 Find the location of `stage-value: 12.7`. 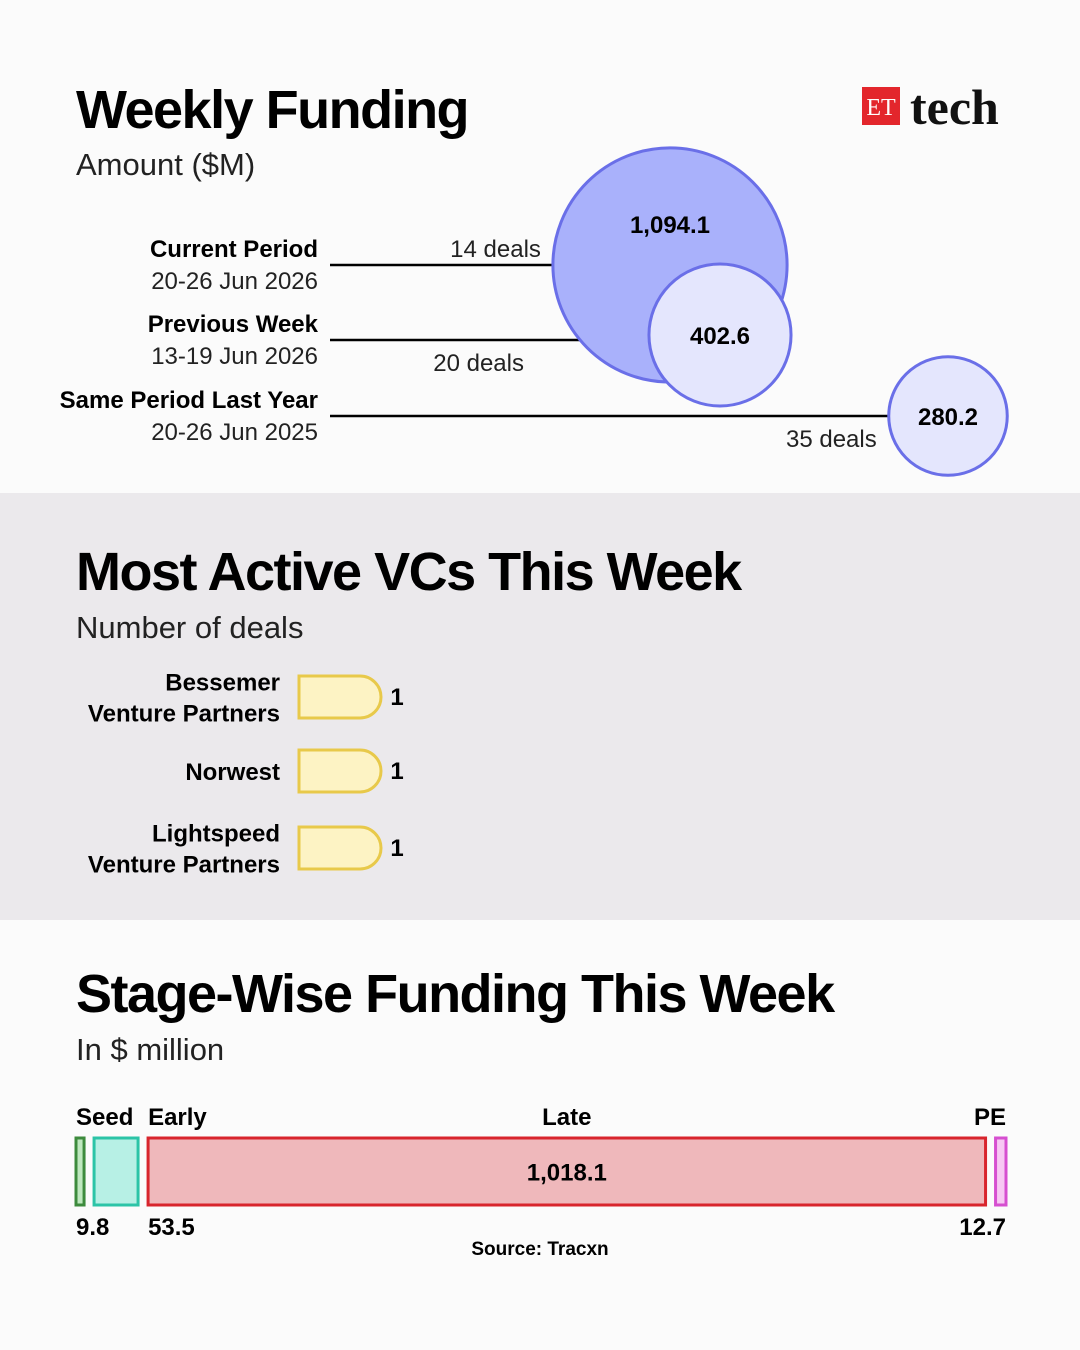

stage-value: 12.7 is located at coordinates (982, 1227).